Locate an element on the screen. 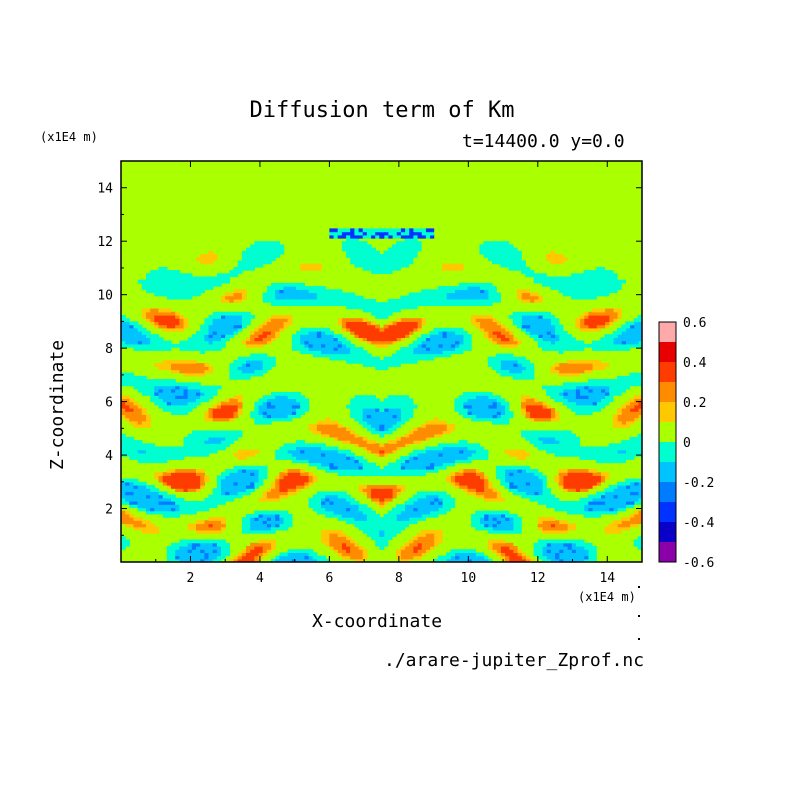 The width and height of the screenshot is (804, 804). chart-title: Diffusion term of Km is located at coordinates (382, 110).